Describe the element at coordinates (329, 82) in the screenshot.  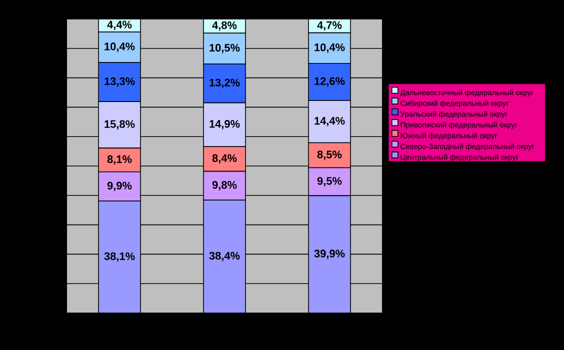
I see `data-label: 12,6%` at that location.